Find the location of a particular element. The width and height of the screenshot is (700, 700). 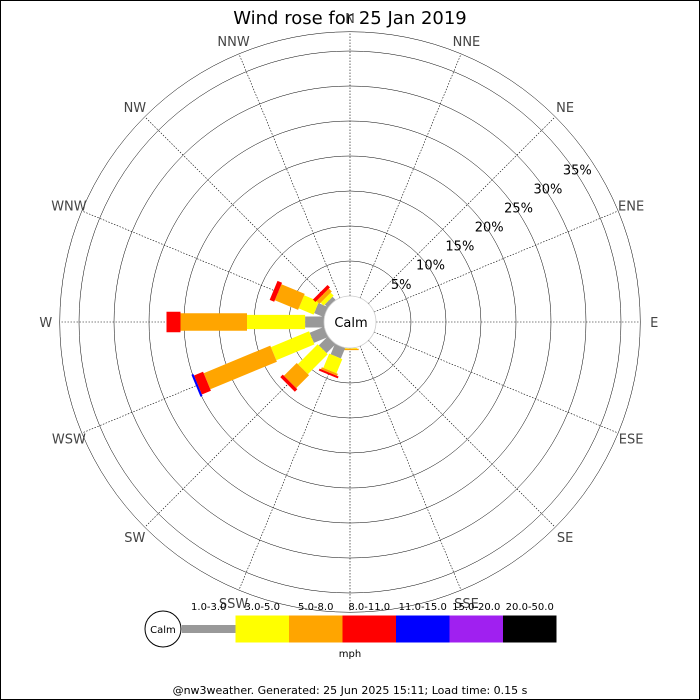

direction-label-sw: SW is located at coordinates (134, 538).